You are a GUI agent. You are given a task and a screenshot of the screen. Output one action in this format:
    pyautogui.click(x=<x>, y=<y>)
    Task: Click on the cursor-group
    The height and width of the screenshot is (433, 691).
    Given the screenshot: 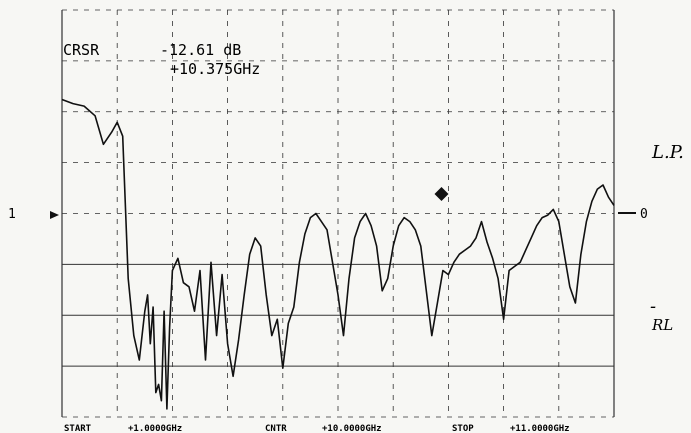 What is the action you would take?
    pyautogui.click(x=441, y=194)
    